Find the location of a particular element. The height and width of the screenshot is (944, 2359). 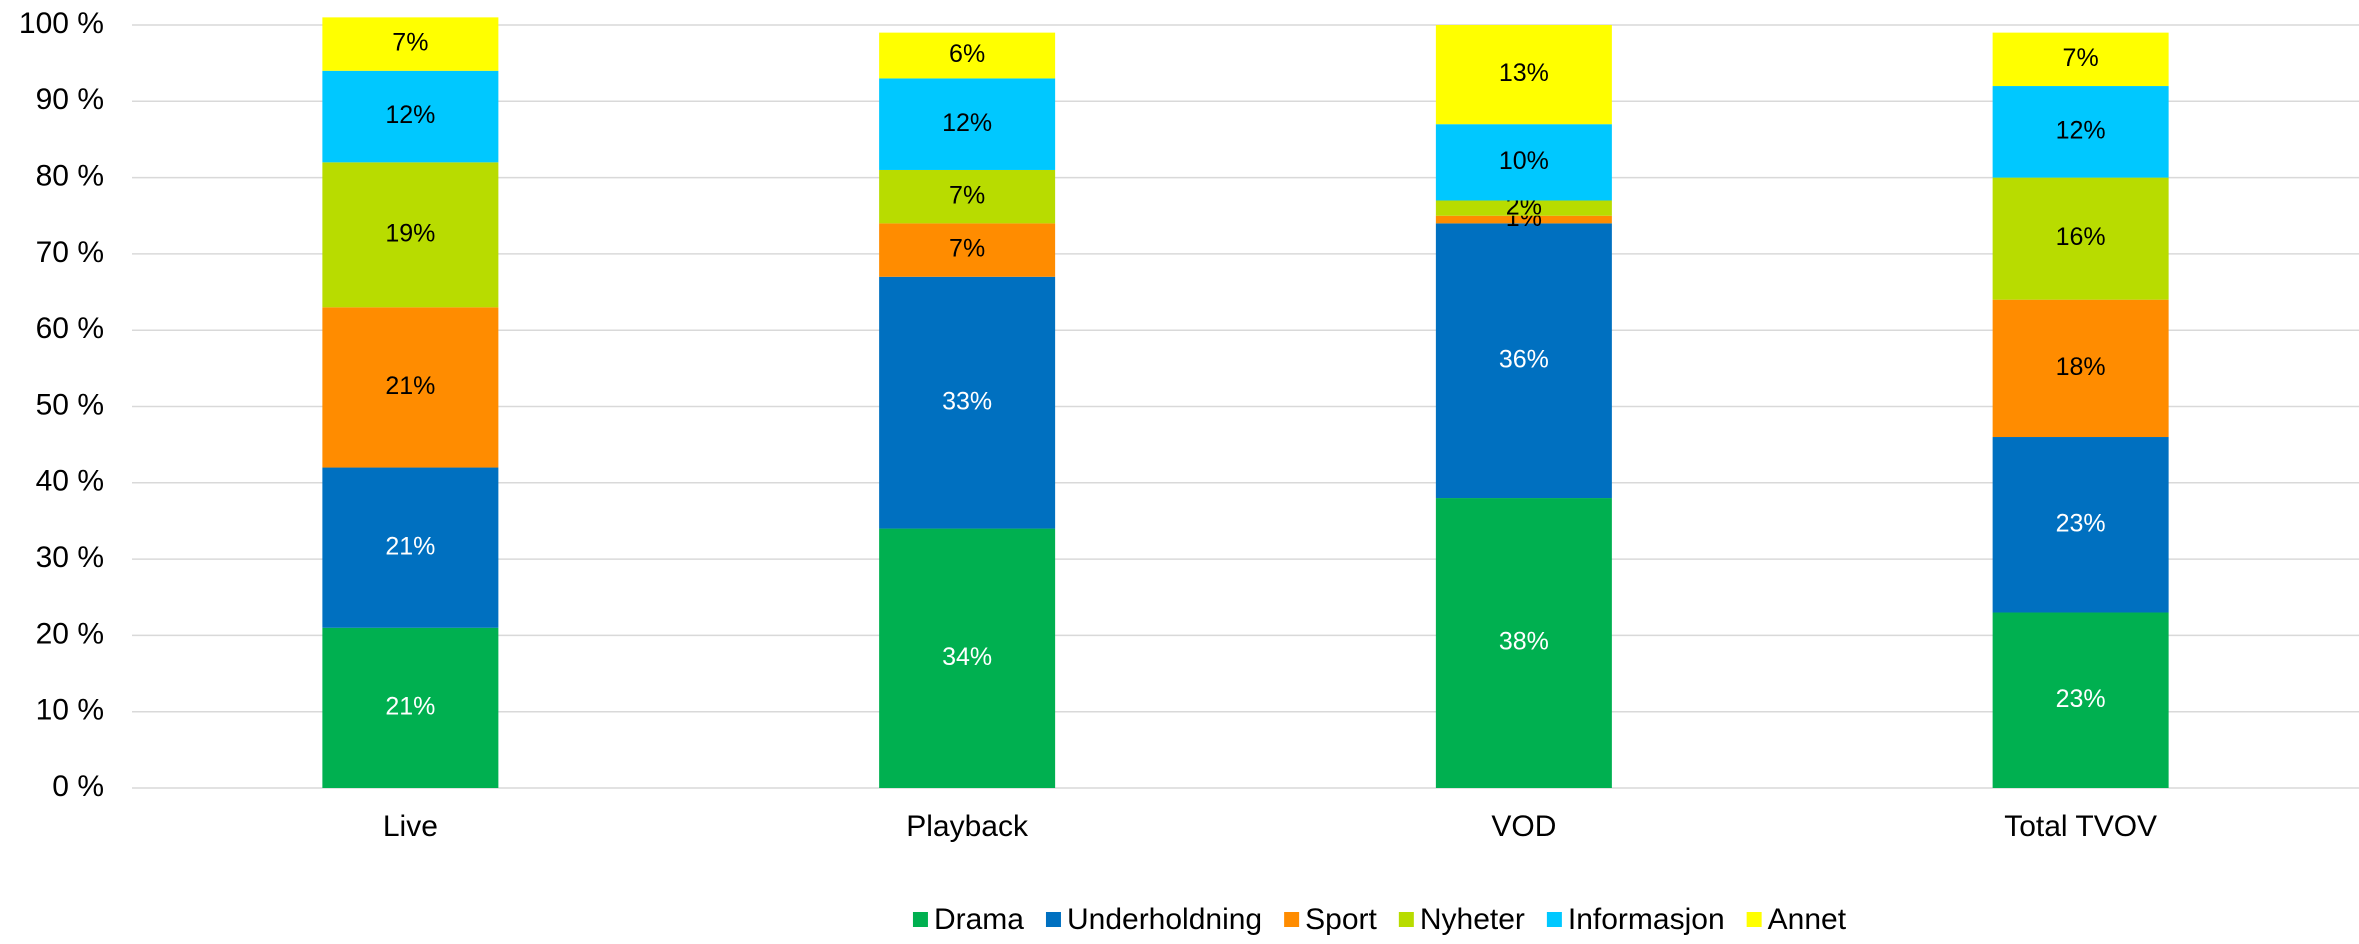

legend-label: Drama is located at coordinates (979, 919).